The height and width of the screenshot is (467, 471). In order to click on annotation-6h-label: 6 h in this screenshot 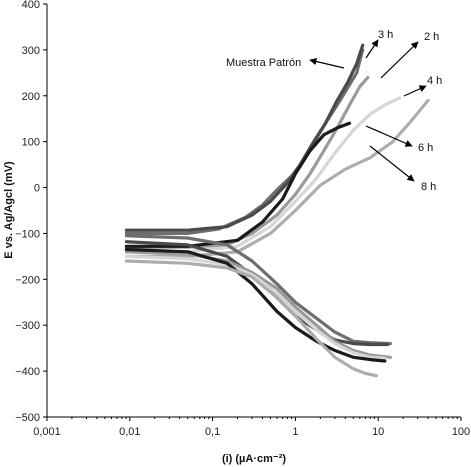, I will do `click(425, 148)`.